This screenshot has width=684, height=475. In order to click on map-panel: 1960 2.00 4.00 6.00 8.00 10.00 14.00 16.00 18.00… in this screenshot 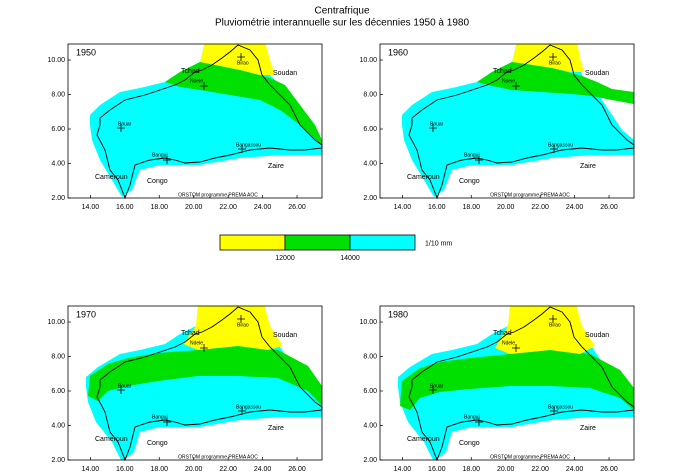, I will do `click(497, 127)`.